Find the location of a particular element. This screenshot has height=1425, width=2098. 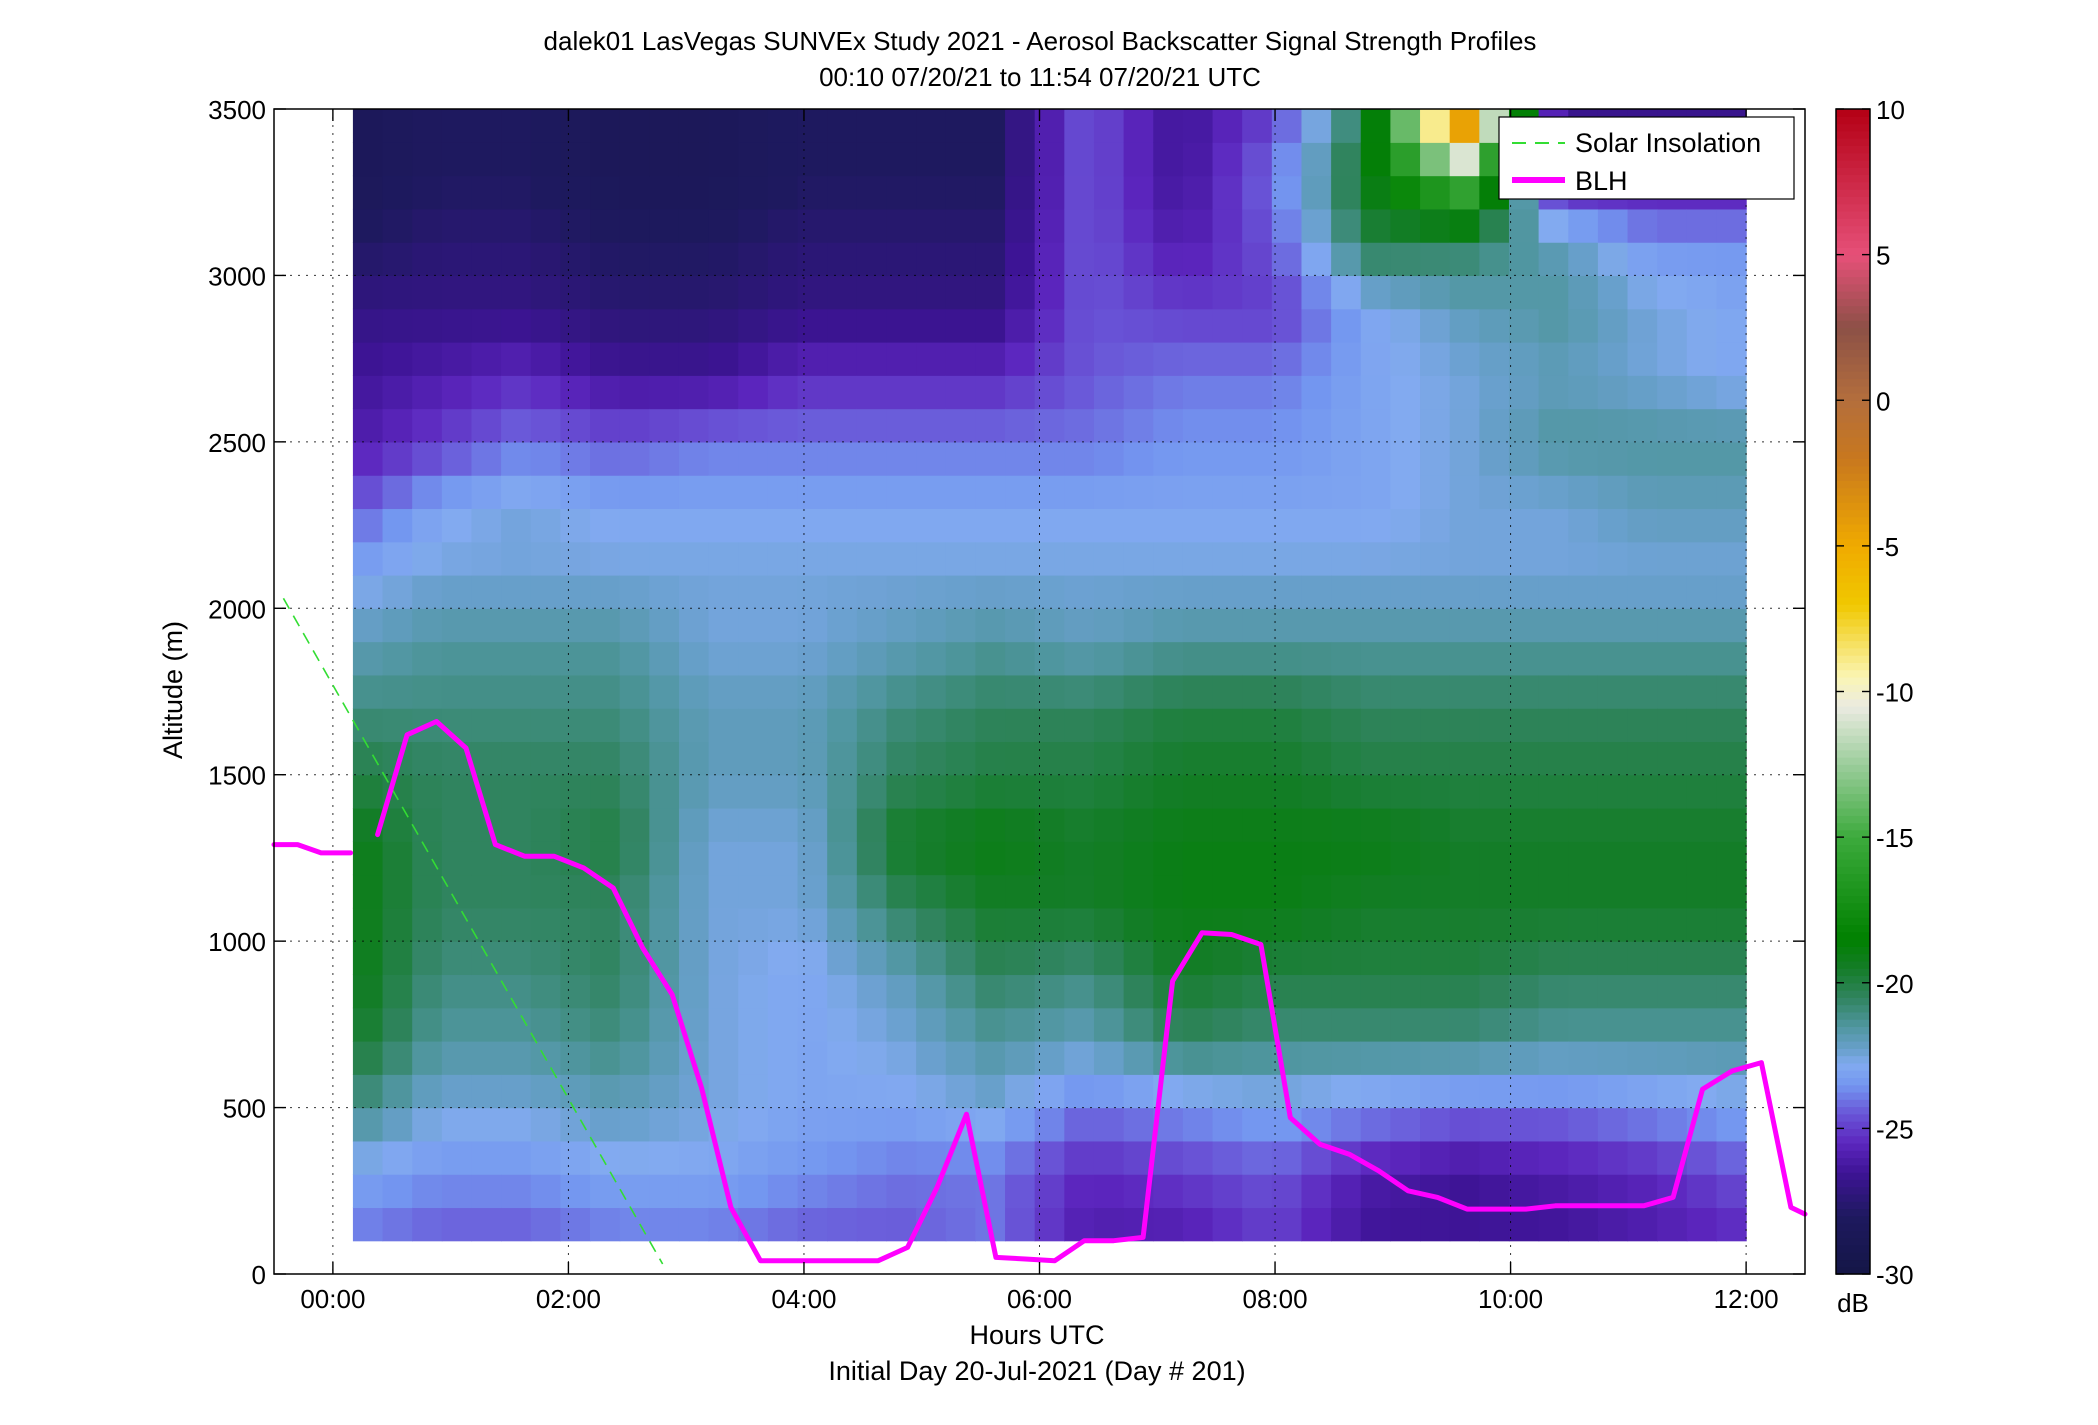

x-tick-label: 02:00 is located at coordinates (568, 1299).